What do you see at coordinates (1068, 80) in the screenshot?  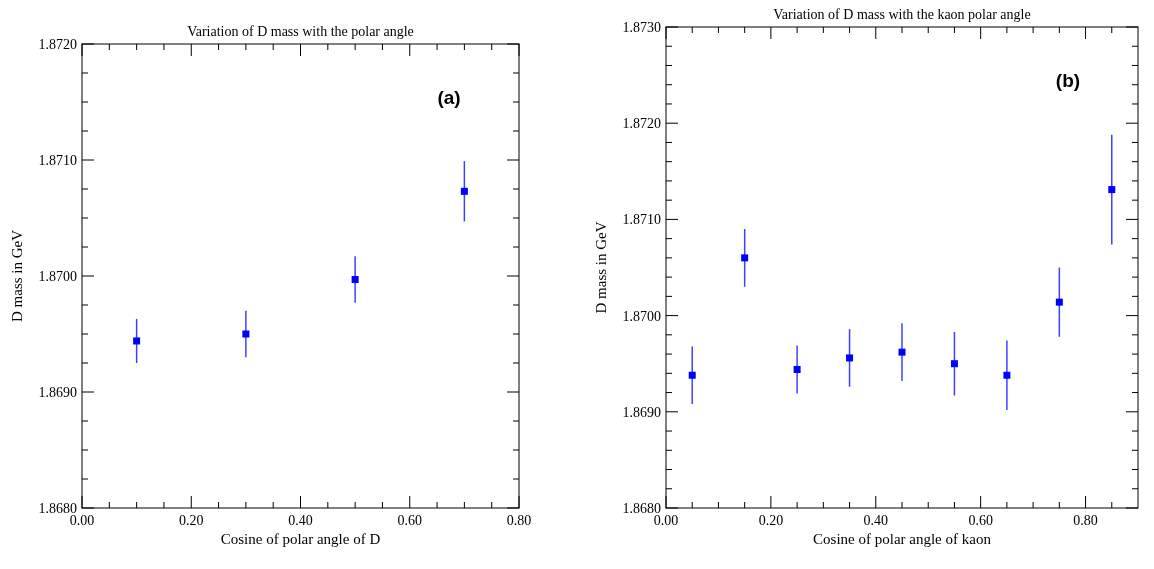 I see `annotation: (b)` at bounding box center [1068, 80].